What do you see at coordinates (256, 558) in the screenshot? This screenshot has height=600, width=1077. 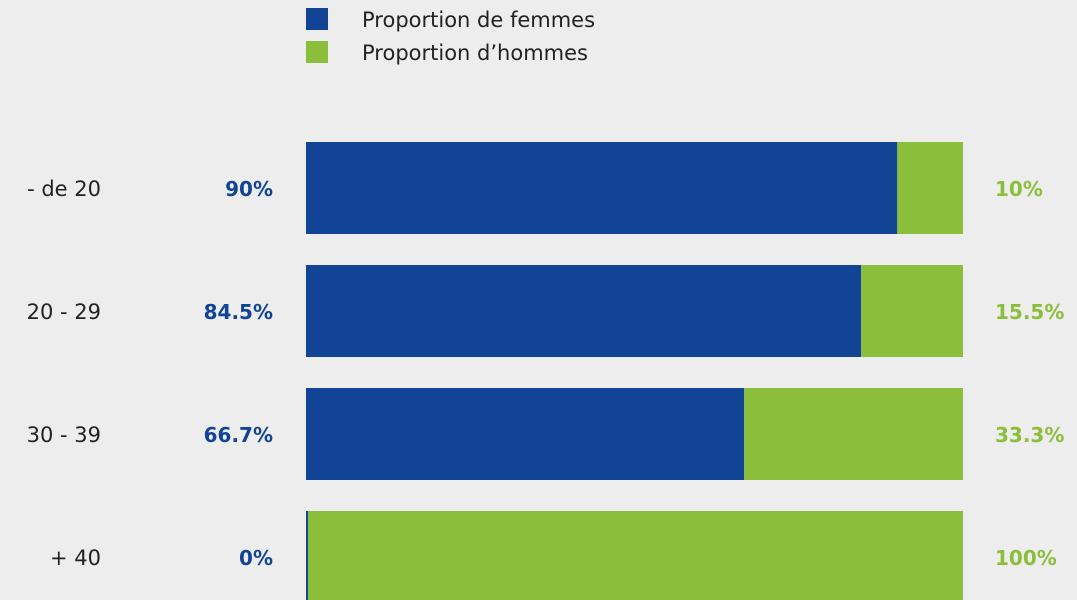 I see `value-label-femmes: 0%` at bounding box center [256, 558].